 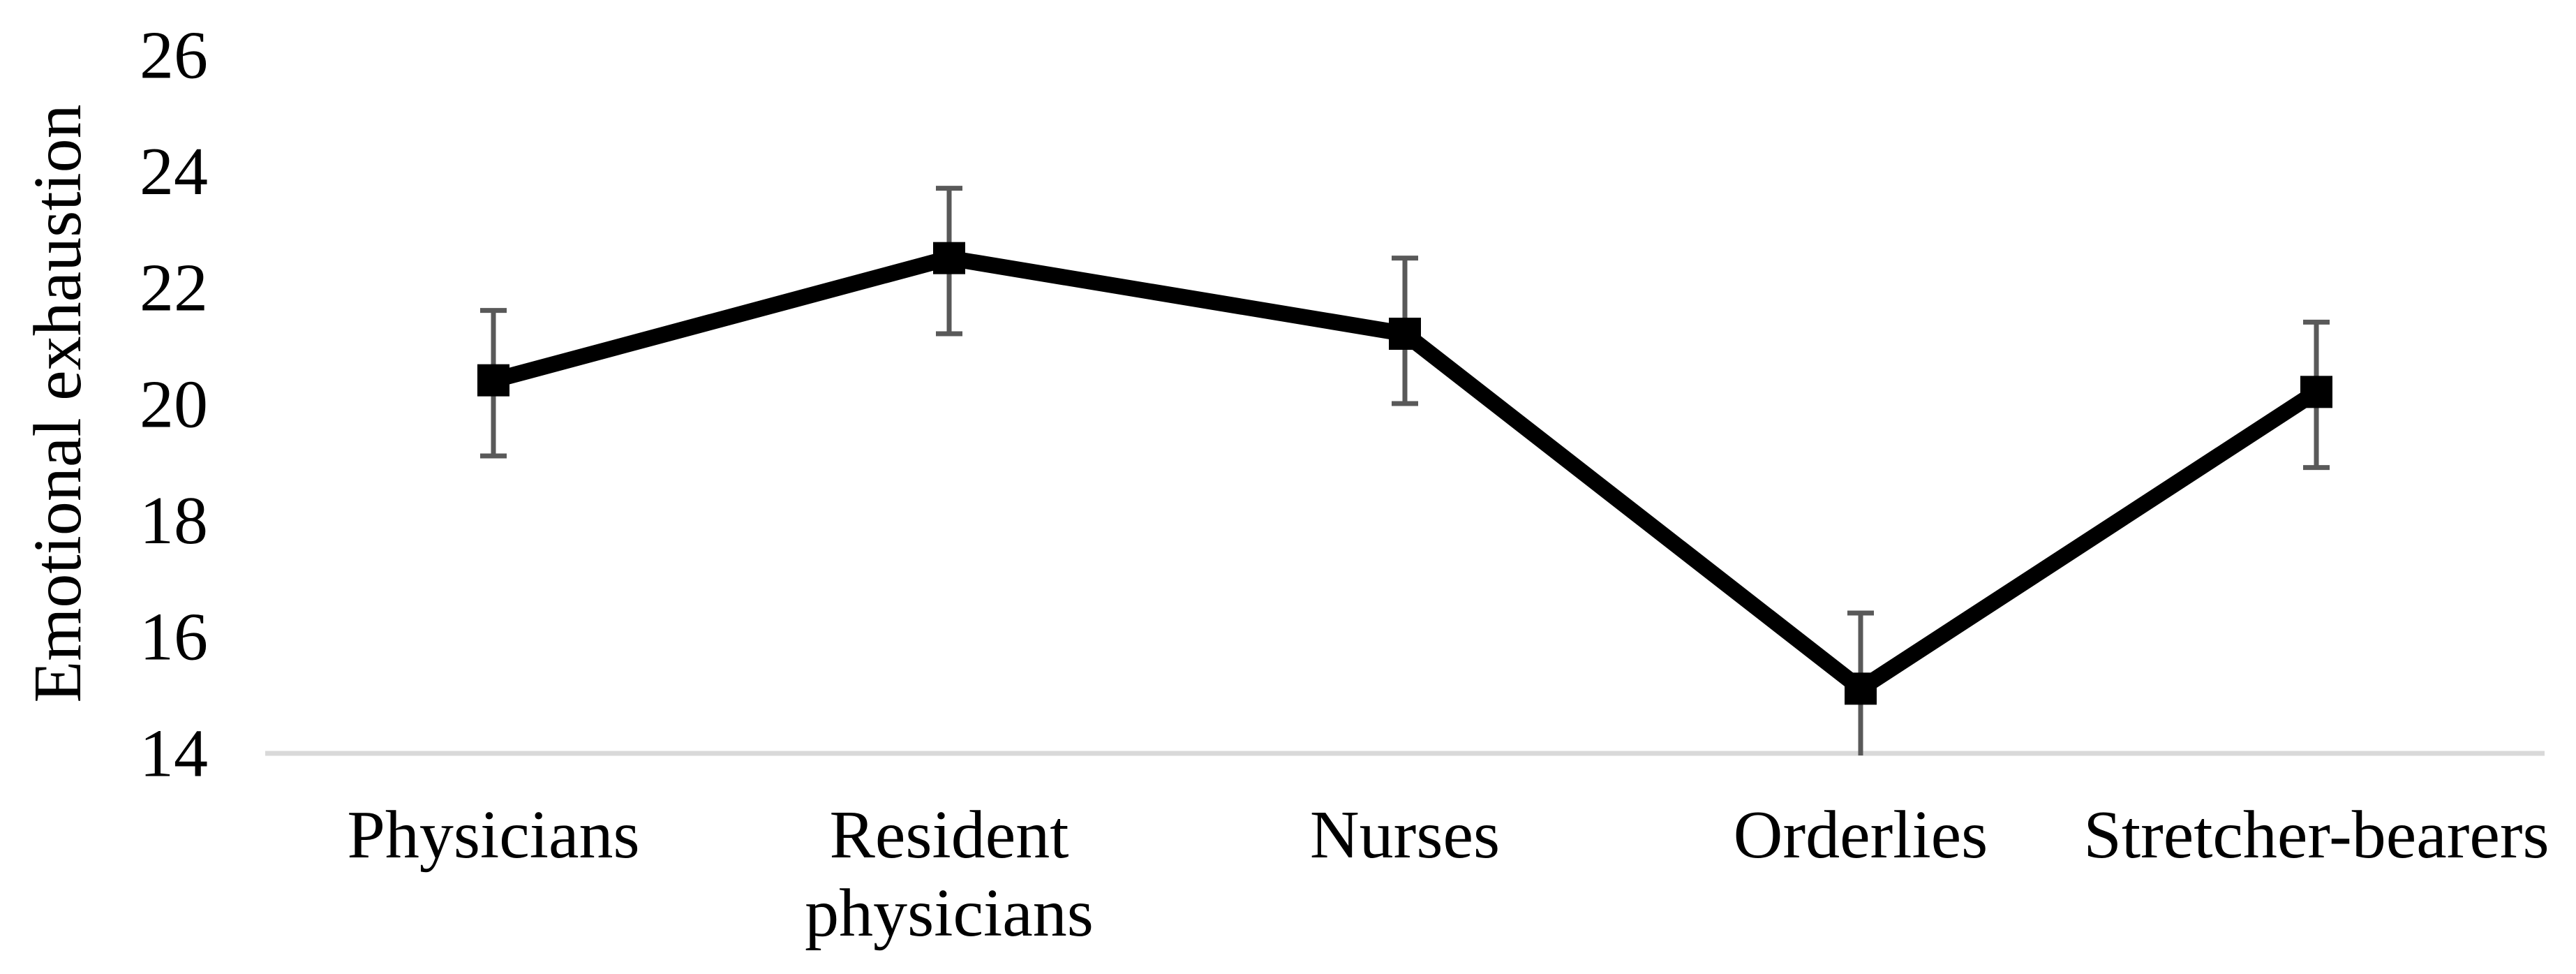 What do you see at coordinates (2316, 835) in the screenshot?
I see `x-category-label: Stretcher-bearers` at bounding box center [2316, 835].